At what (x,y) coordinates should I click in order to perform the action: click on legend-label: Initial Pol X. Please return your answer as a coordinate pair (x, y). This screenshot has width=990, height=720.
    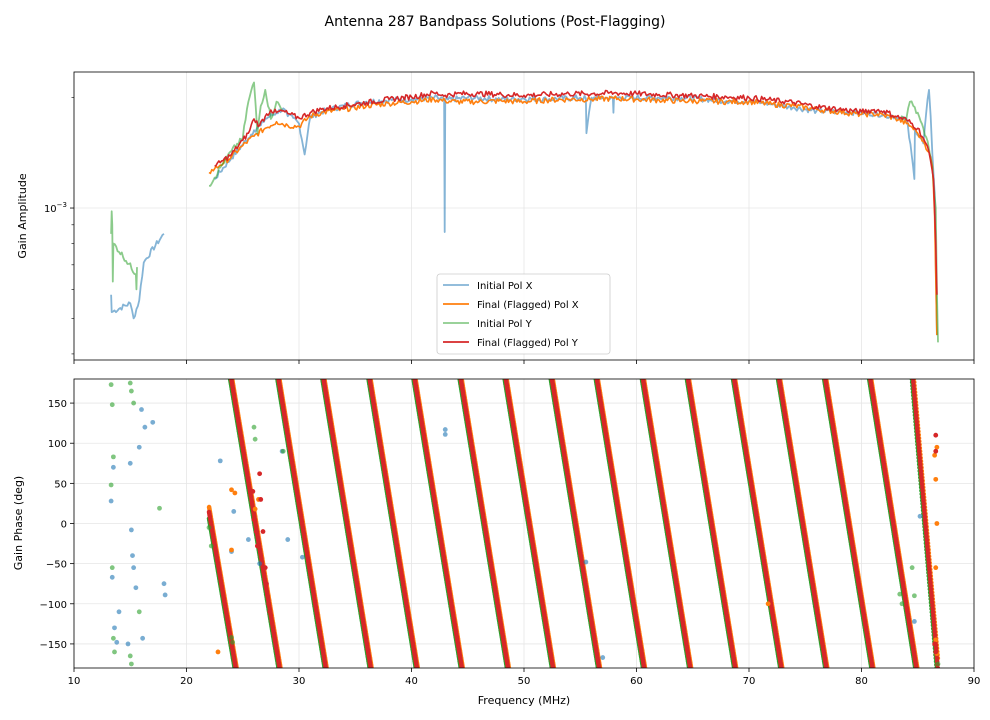
    Looking at the image, I should click on (505, 286).